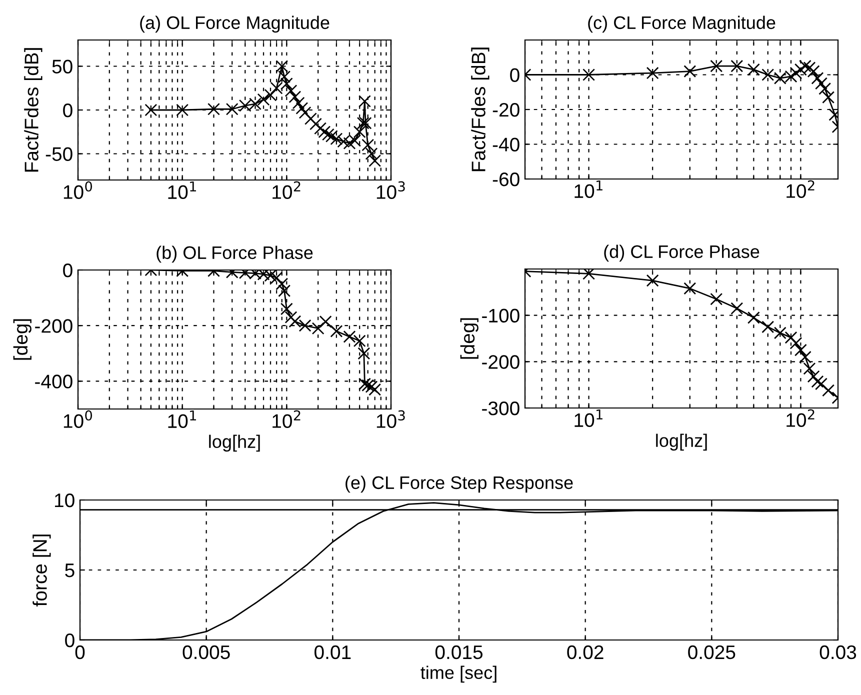 The width and height of the screenshot is (861, 695). What do you see at coordinates (53, 381) in the screenshot?
I see `y-tick-label: -400` at bounding box center [53, 381].